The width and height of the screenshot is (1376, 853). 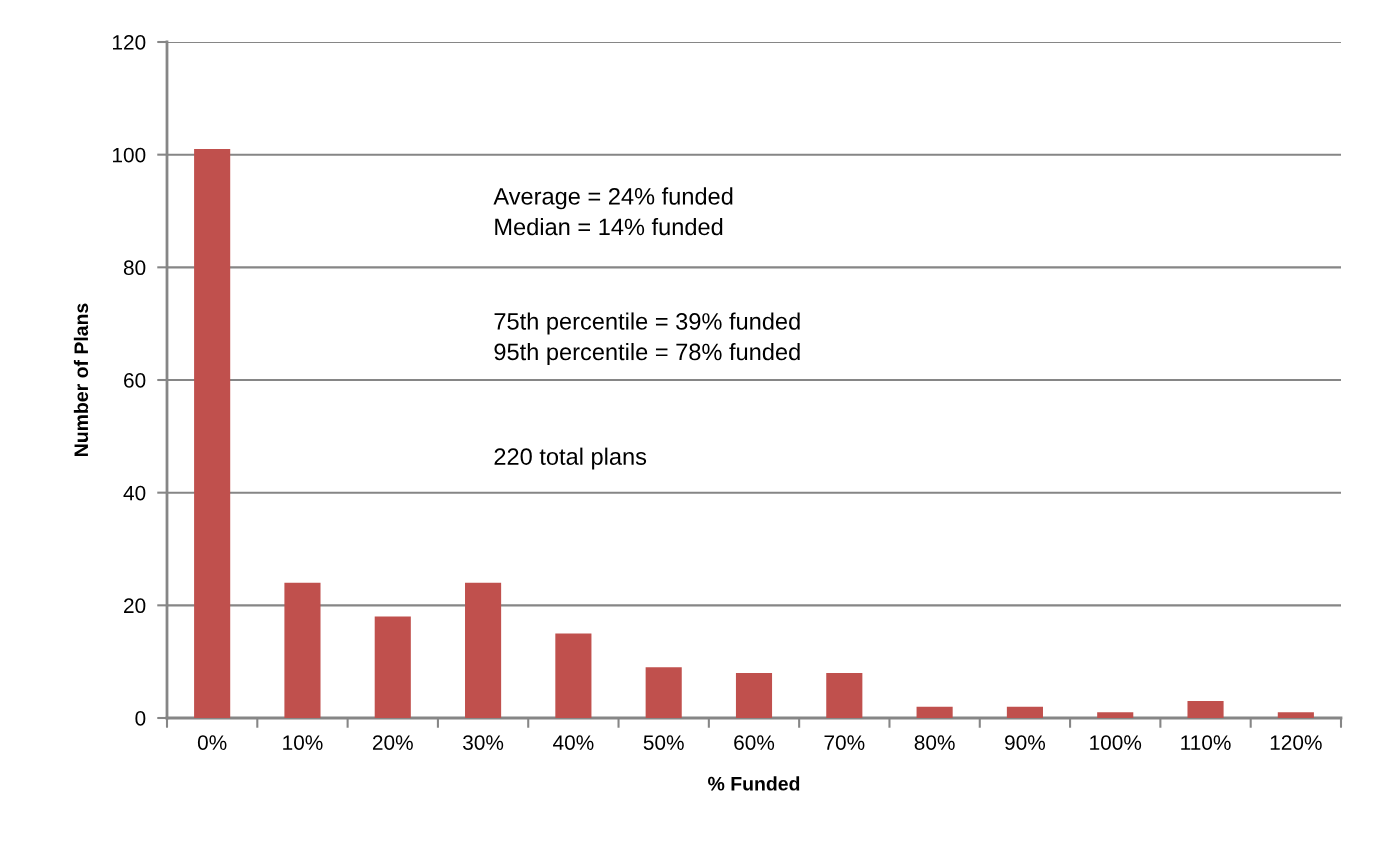 What do you see at coordinates (129, 42) in the screenshot?
I see `y-tick-label: 120` at bounding box center [129, 42].